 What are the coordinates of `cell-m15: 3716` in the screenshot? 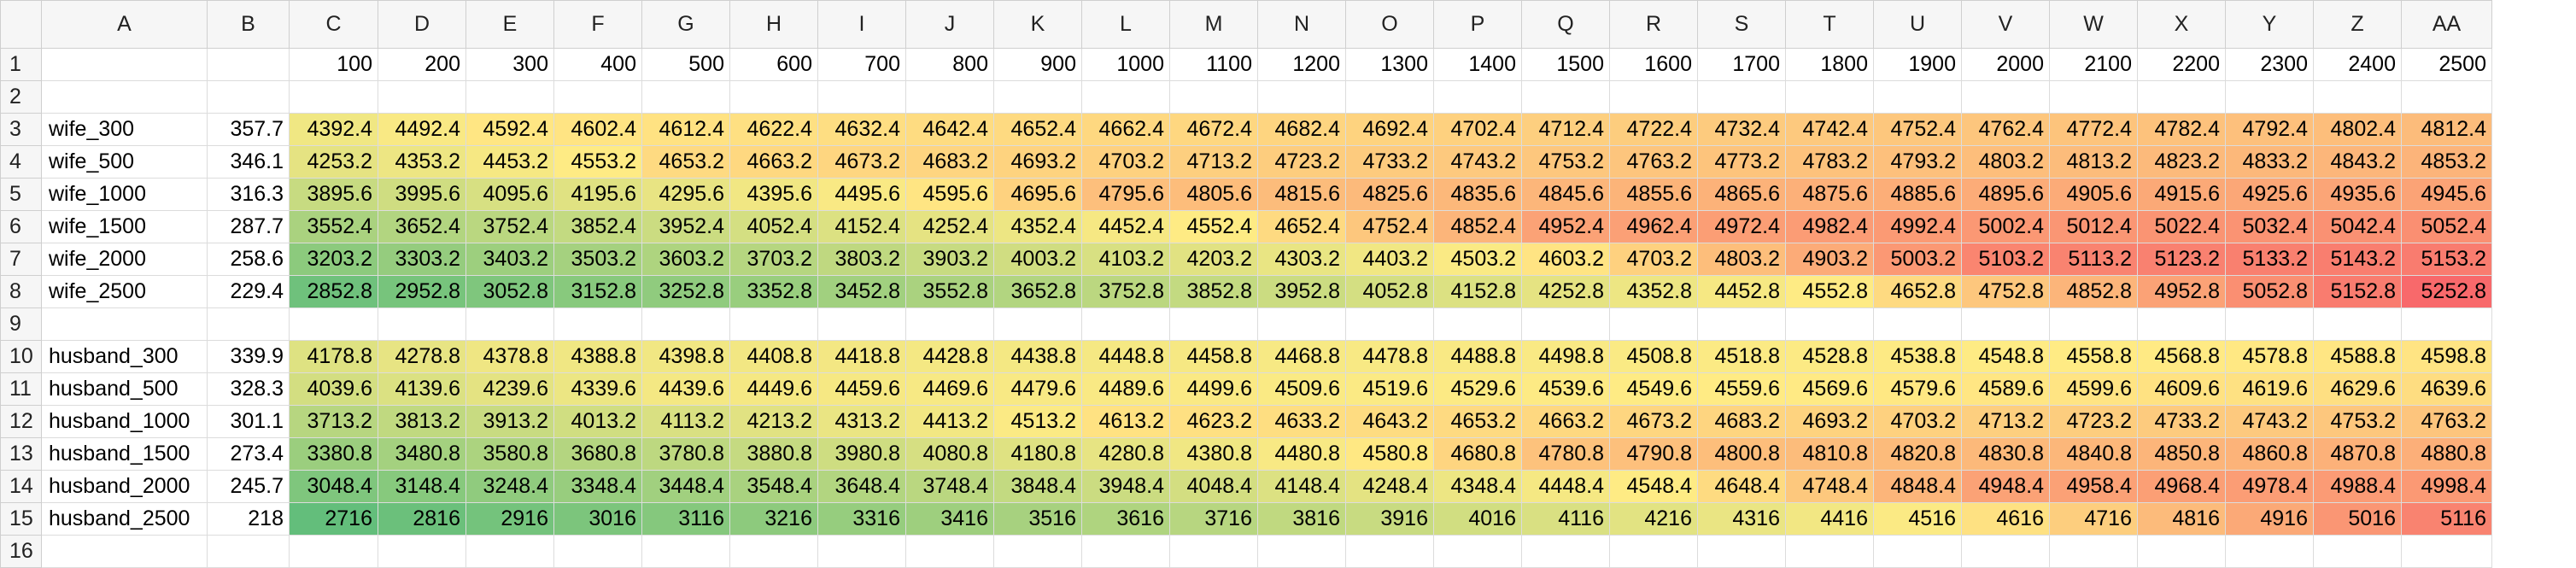 It's located at (1213, 519).